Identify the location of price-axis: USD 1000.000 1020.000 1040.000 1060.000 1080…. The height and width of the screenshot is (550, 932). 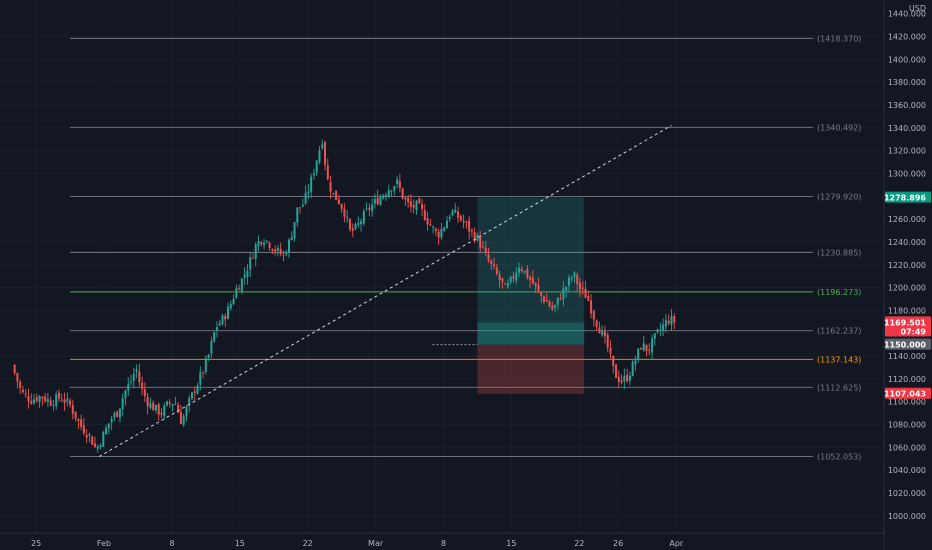
(907, 275).